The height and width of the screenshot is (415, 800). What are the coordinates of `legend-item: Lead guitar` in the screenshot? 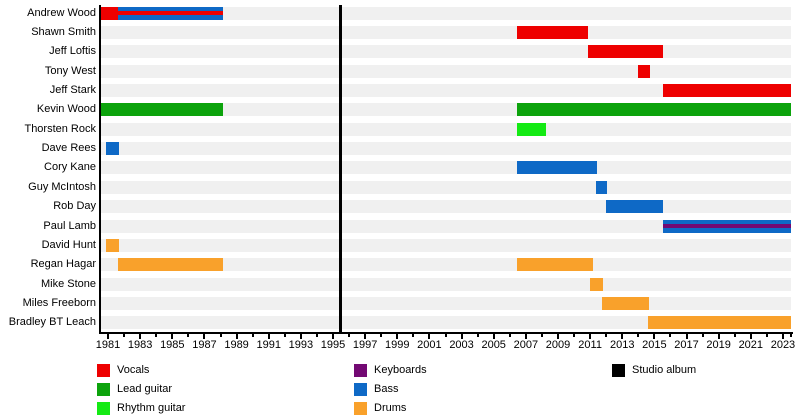 It's located at (197, 389).